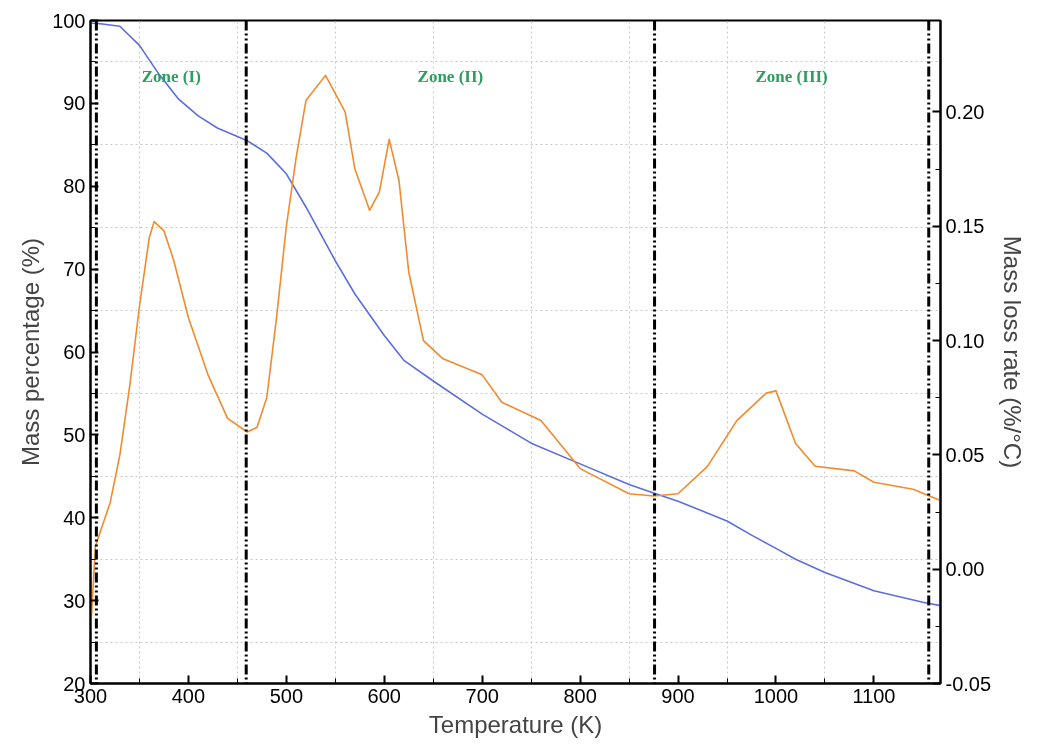 The height and width of the screenshot is (749, 1046). I want to click on y2-tick-label: 0.10, so click(965, 340).